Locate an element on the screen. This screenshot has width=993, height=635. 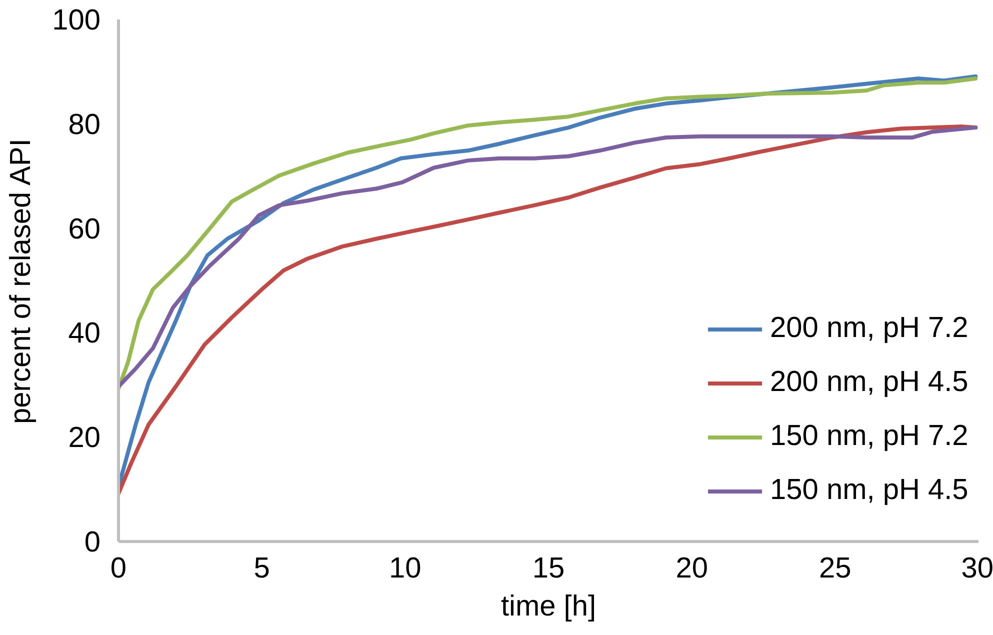
x-tick-label: 25 is located at coordinates (835, 568).